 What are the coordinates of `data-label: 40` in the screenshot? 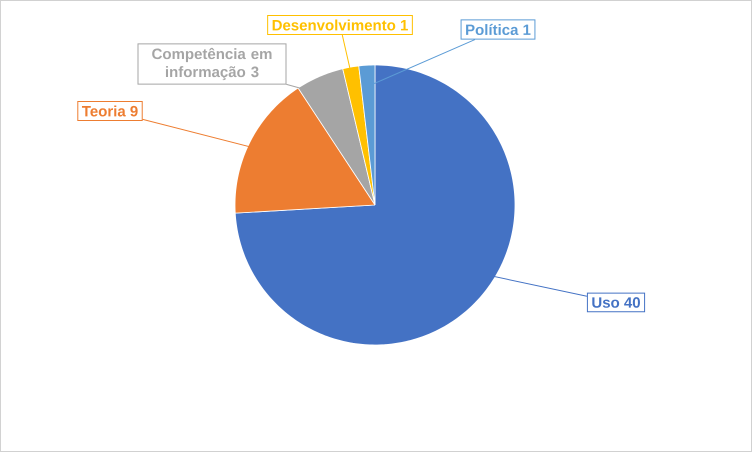 It's located at (632, 302).